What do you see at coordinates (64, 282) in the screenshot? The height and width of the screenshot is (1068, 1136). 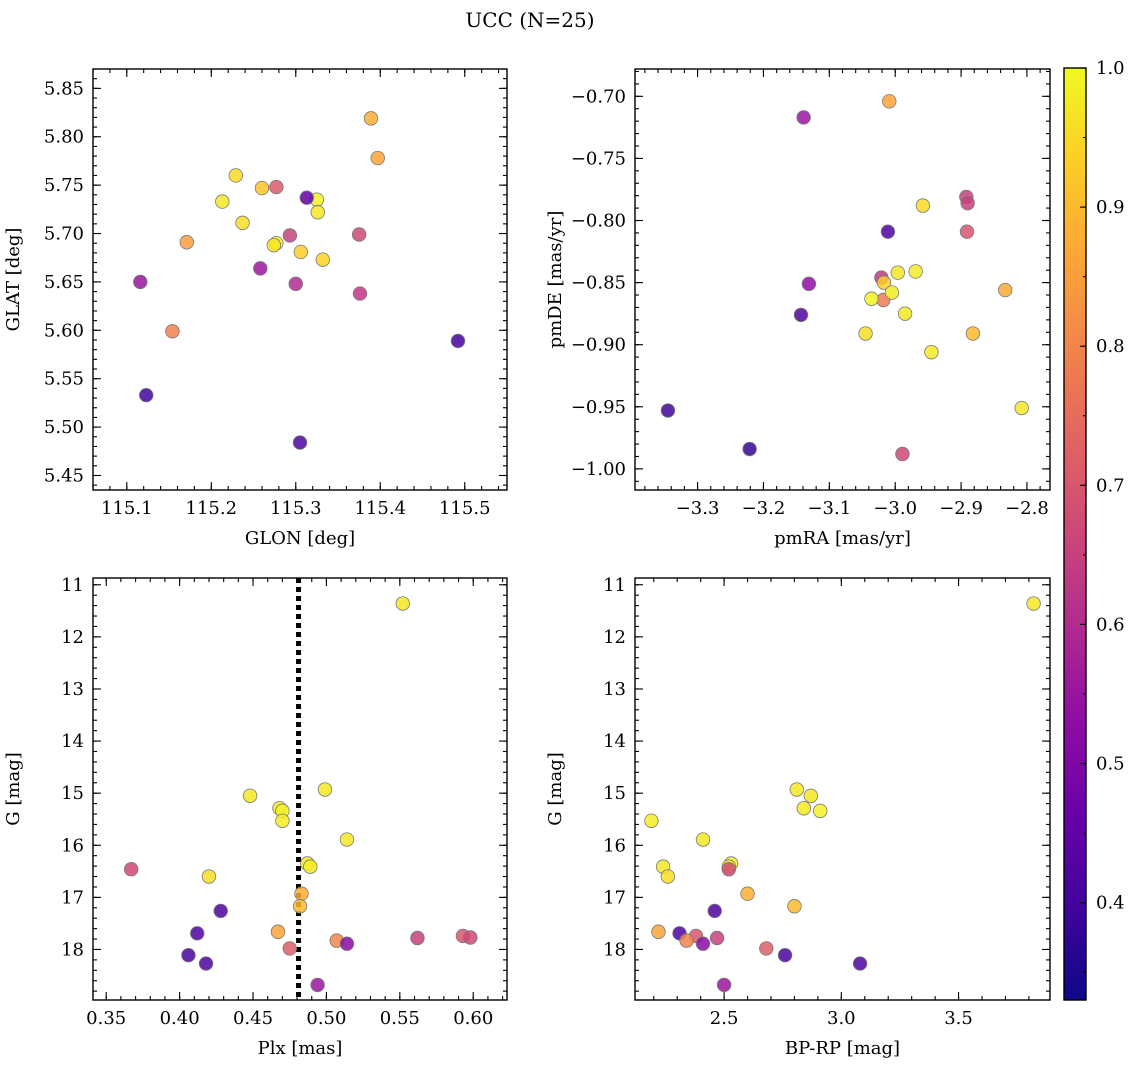 I see `y-tick-label: 5.65` at bounding box center [64, 282].